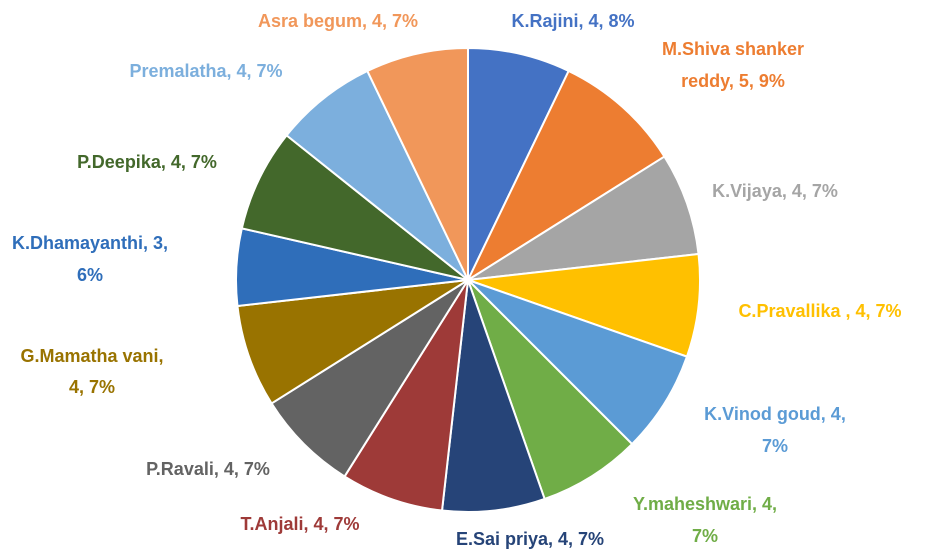 This screenshot has height=555, width=929. Describe the element at coordinates (775, 191) in the screenshot. I see `data-label: K.Vijaya, 4, 7%` at that location.